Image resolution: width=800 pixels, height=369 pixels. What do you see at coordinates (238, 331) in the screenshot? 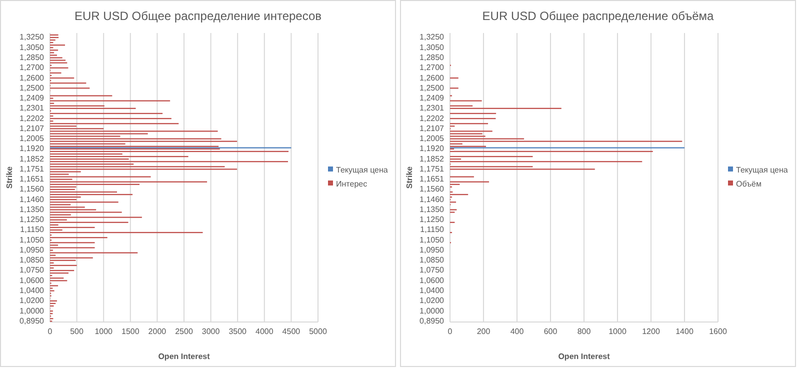
I see `x-tick-label: 3500` at bounding box center [238, 331].